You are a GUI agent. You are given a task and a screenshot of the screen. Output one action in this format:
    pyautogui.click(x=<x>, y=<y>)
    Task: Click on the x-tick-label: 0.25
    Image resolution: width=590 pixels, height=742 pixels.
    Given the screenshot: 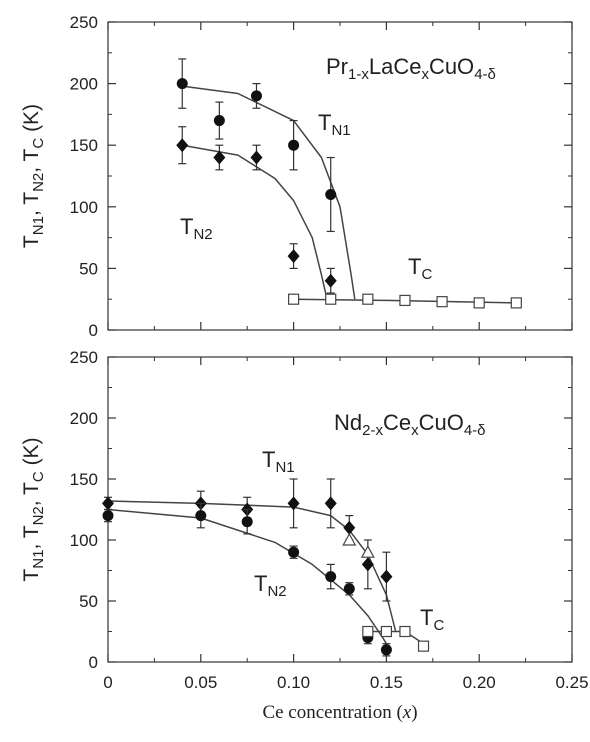 What is the action you would take?
    pyautogui.click(x=571, y=682)
    